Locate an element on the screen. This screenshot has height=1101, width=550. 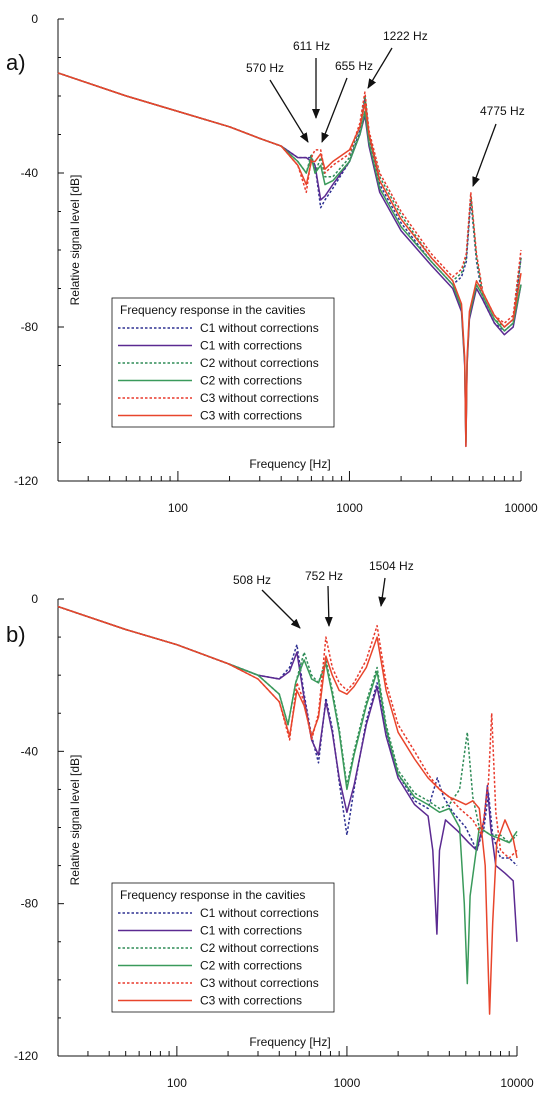
annotation-label: 1504 Hz is located at coordinates (391, 566).